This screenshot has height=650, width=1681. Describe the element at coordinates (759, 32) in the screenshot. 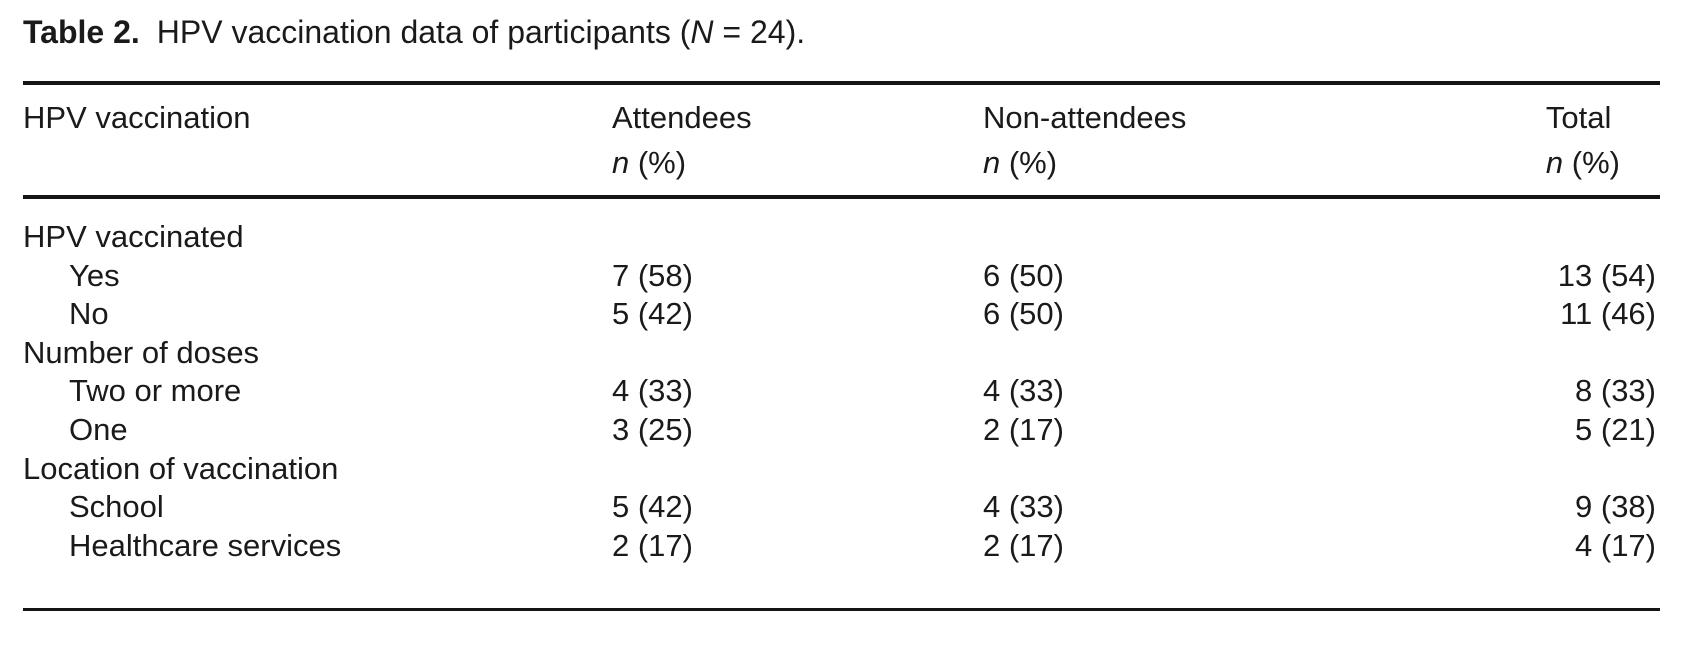

I see `table-caption-text-end: = 24).` at that location.